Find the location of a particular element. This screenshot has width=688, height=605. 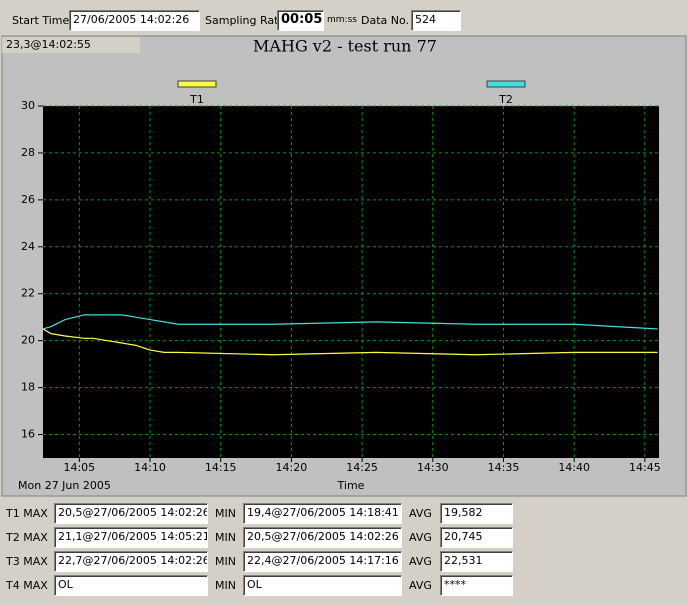

avg-field: 22,531 is located at coordinates (476, 561).